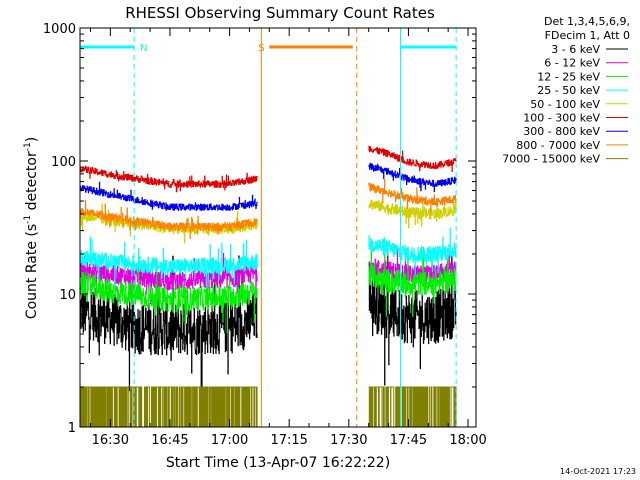 The height and width of the screenshot is (480, 640). I want to click on y-axis-label: Count Rate (s-1 detector-1), so click(31, 228).